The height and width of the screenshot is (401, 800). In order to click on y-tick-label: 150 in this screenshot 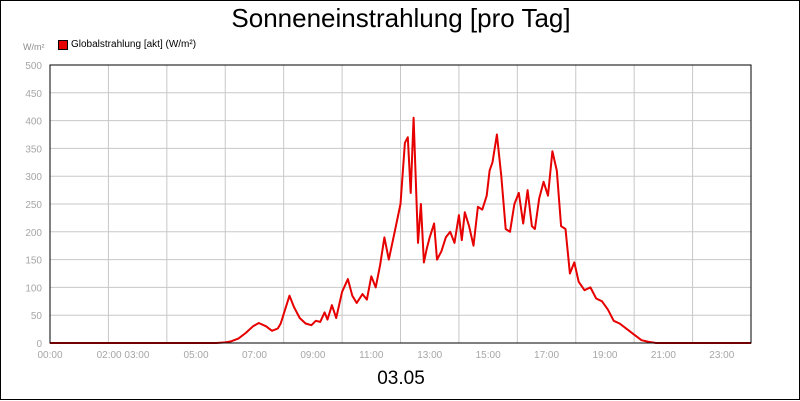, I will do `click(33, 261)`.